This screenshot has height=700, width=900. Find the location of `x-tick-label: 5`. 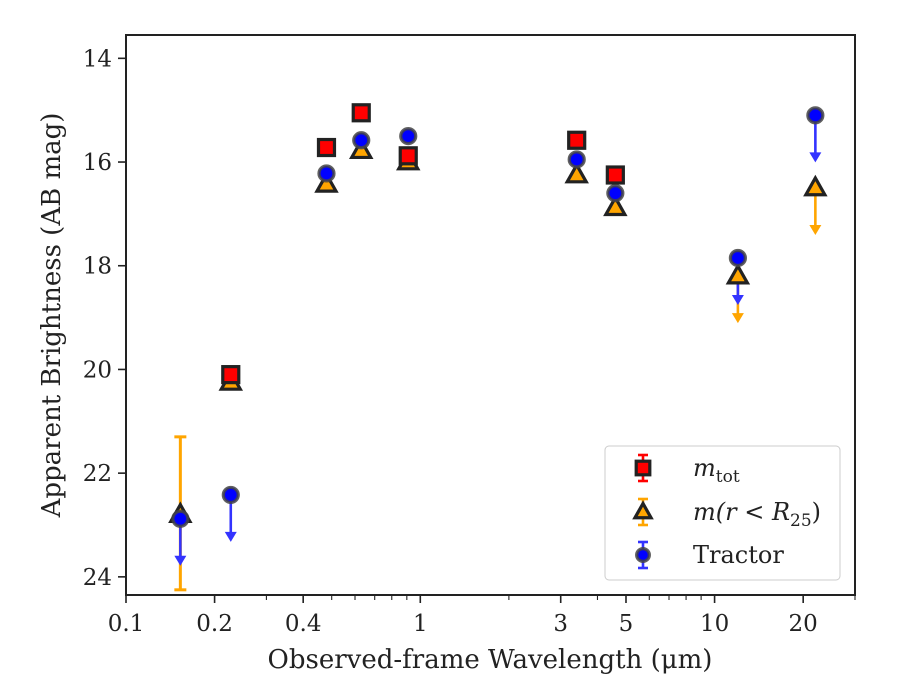

x-tick-label: 5 is located at coordinates (626, 624).